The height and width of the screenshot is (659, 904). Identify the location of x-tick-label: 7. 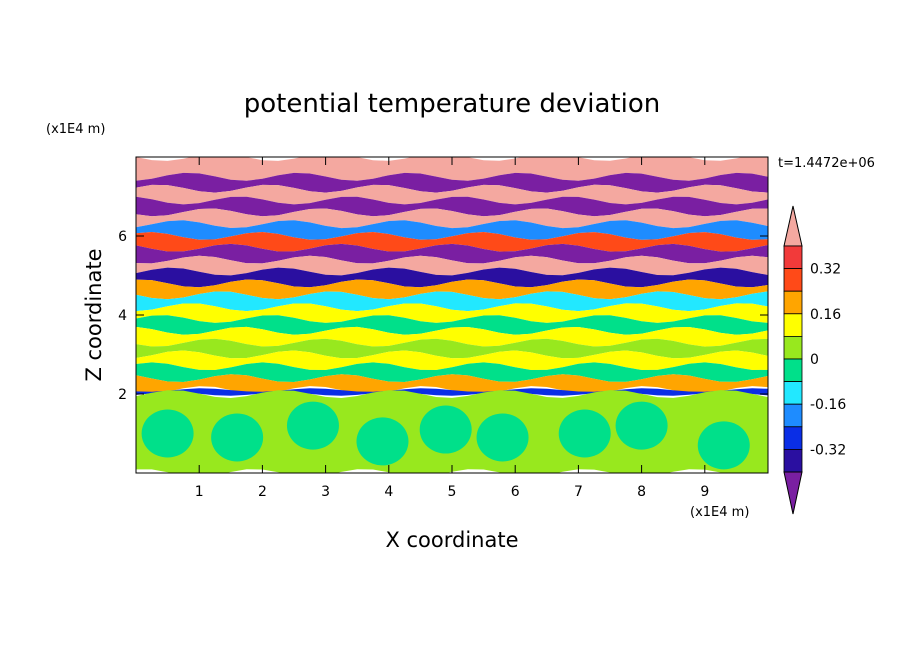
(578, 492).